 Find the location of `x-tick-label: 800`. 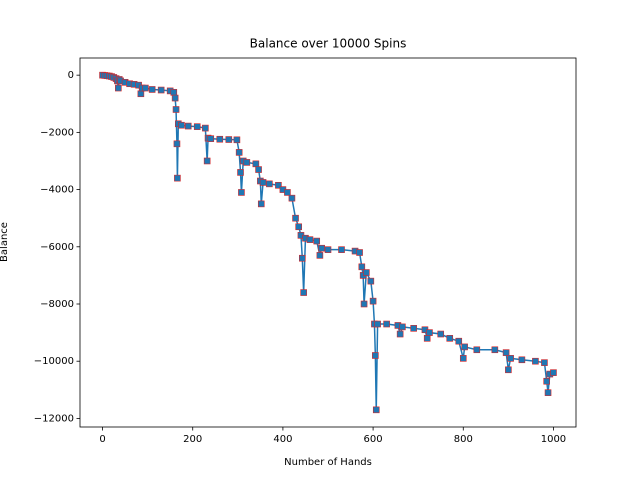

x-tick-label: 800 is located at coordinates (463, 439).